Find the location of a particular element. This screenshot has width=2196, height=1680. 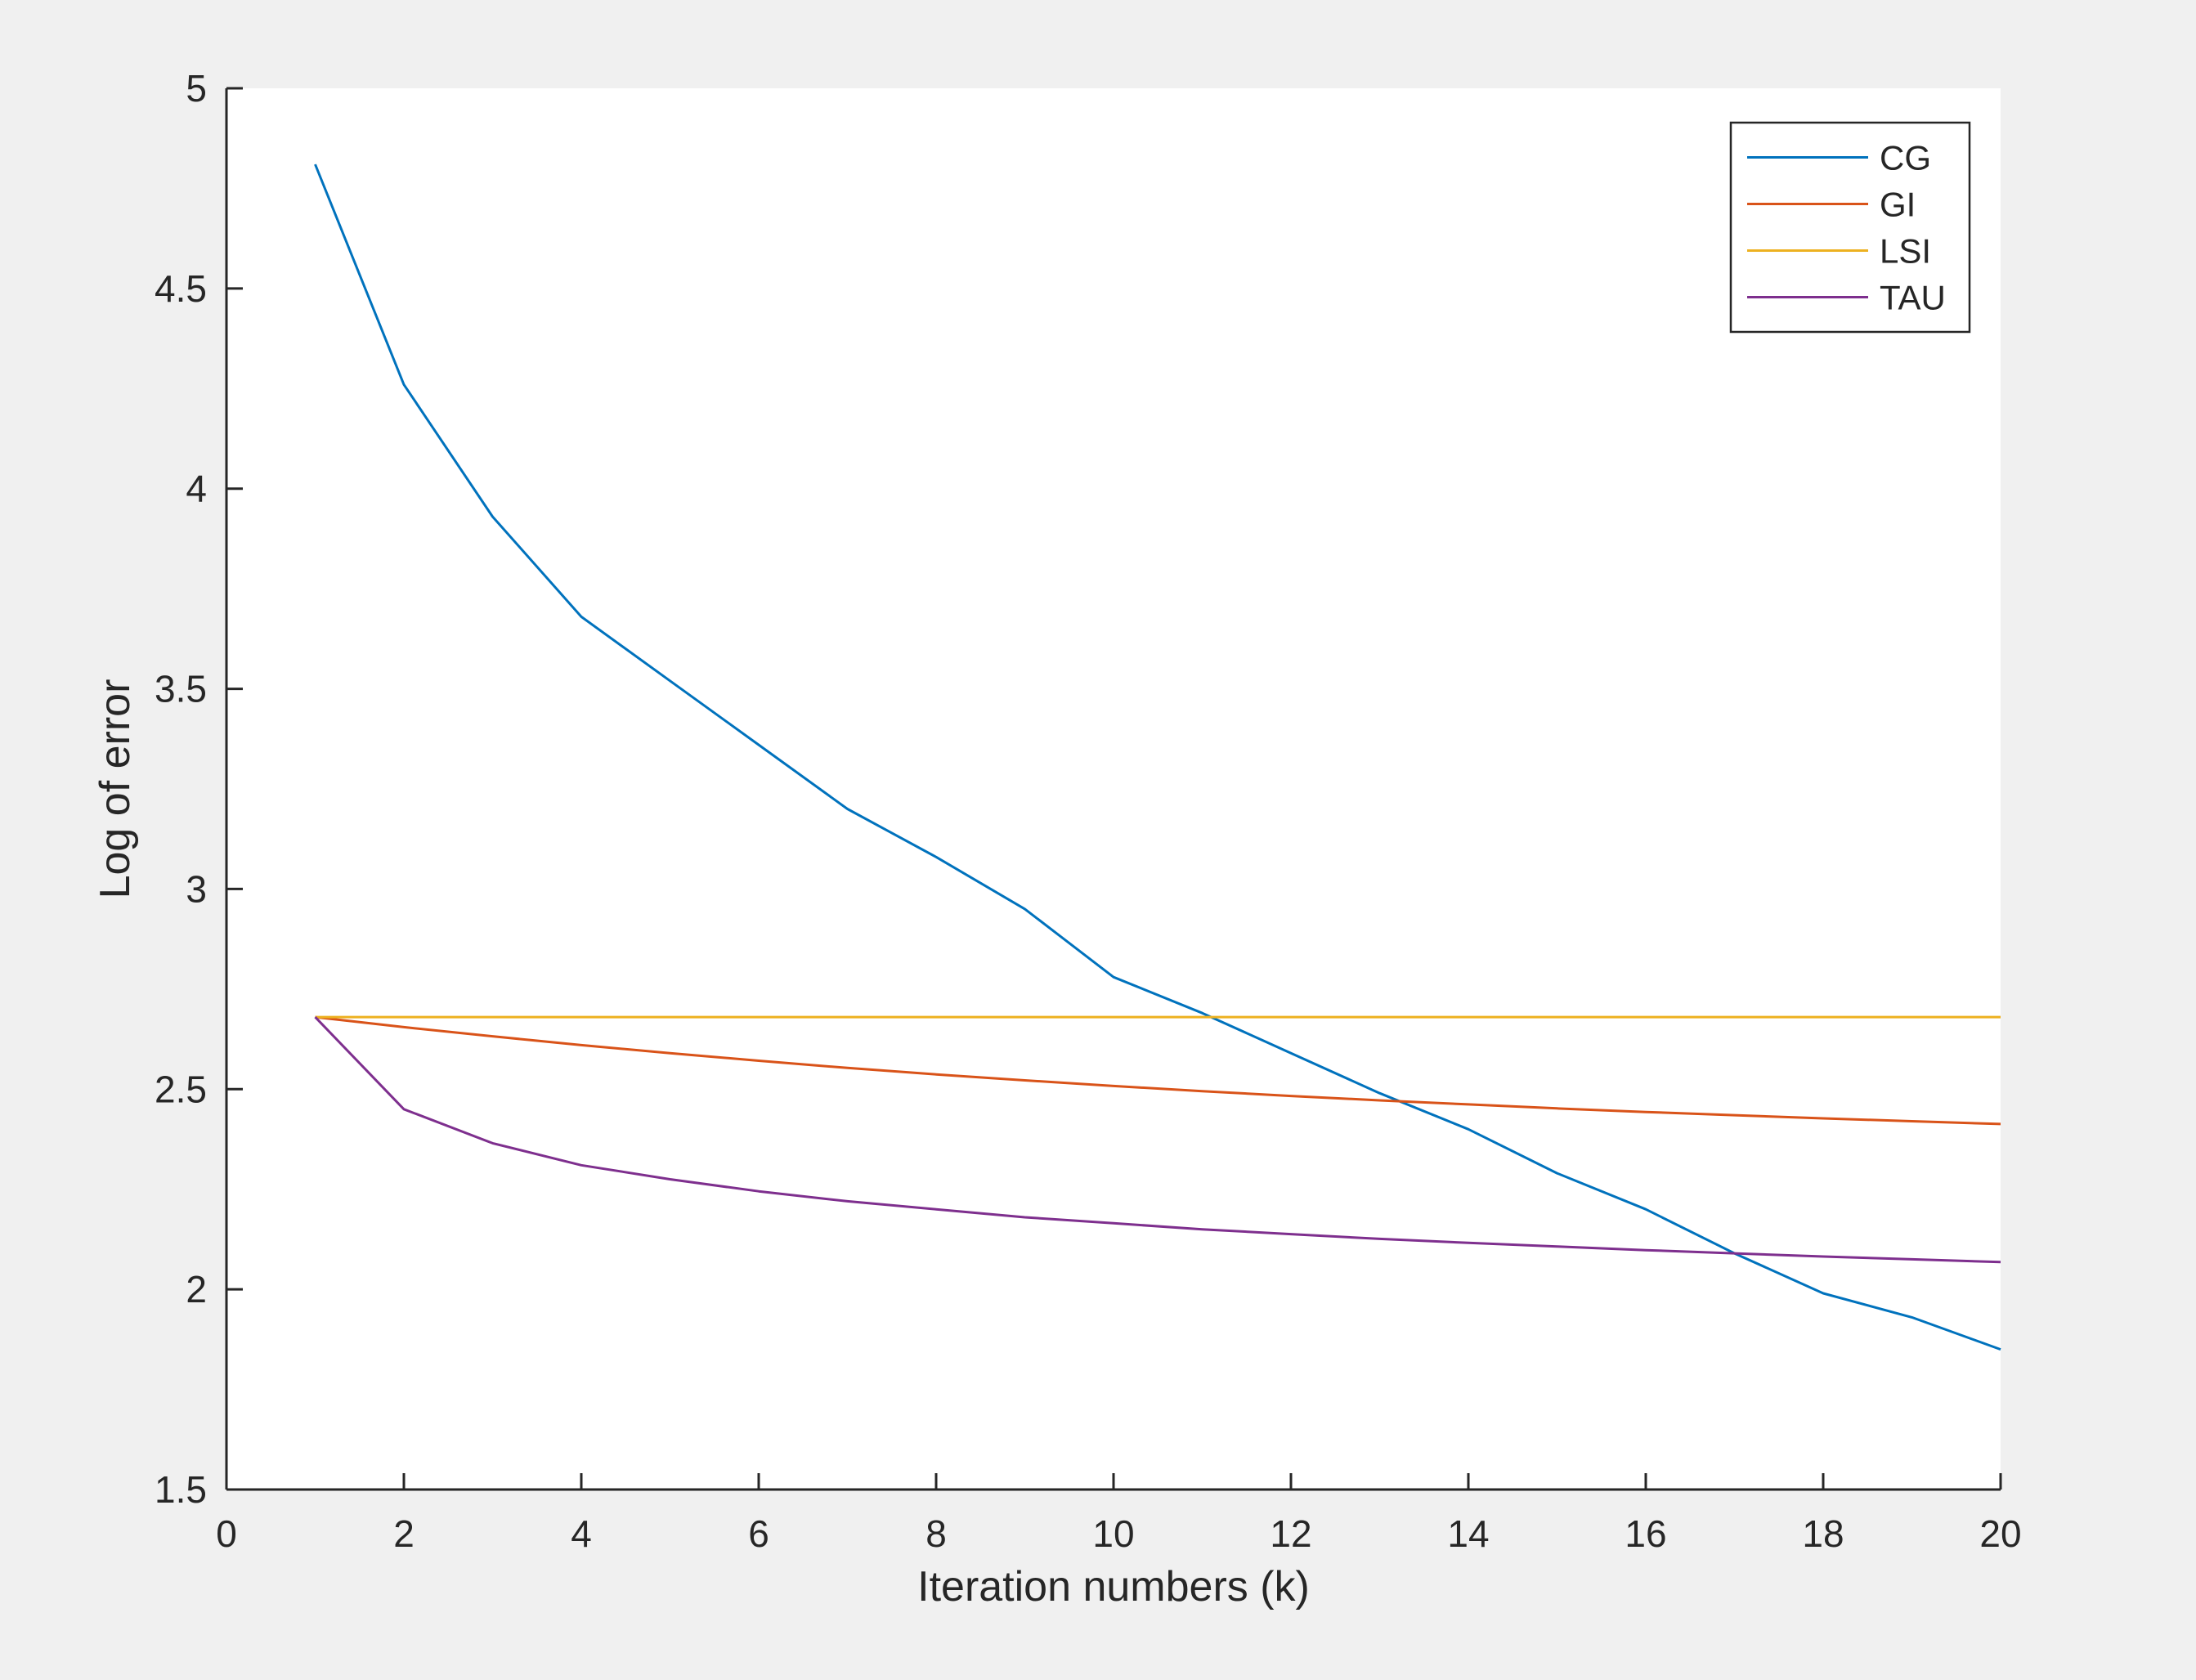

x-tick-label: 10 is located at coordinates (1113, 1534).